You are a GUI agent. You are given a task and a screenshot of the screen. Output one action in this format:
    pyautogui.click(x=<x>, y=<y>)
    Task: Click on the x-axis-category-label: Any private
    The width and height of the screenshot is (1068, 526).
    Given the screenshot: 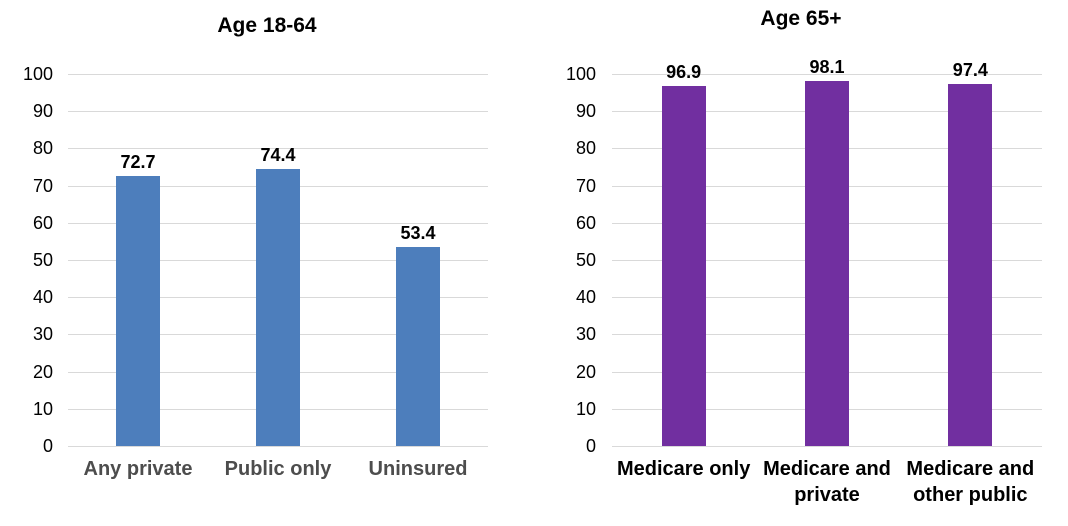 What is the action you would take?
    pyautogui.click(x=138, y=469)
    